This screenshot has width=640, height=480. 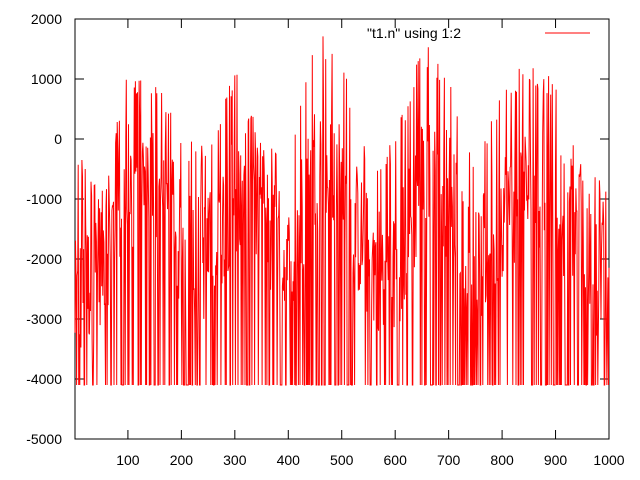 I want to click on x-tick-label-4: 500, so click(x=342, y=460).